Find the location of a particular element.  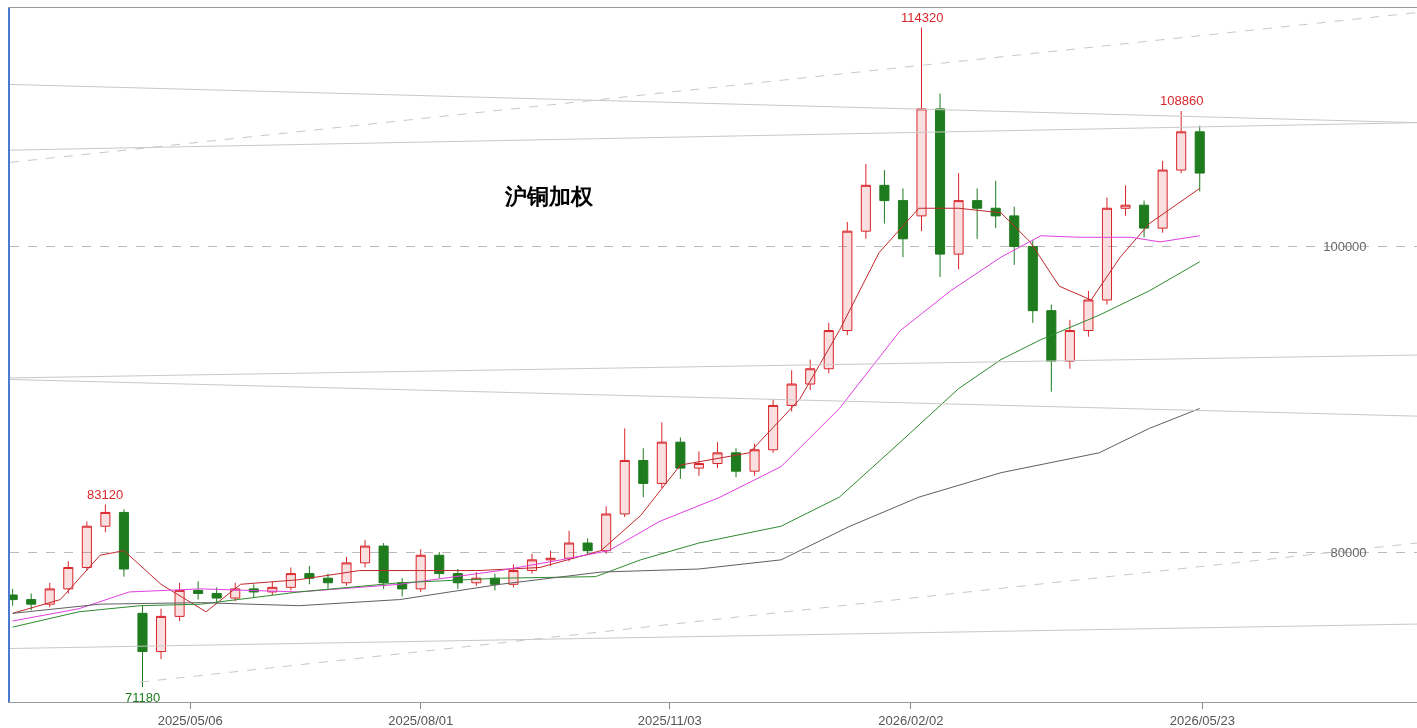

annotation: 71180 is located at coordinates (143, 697).